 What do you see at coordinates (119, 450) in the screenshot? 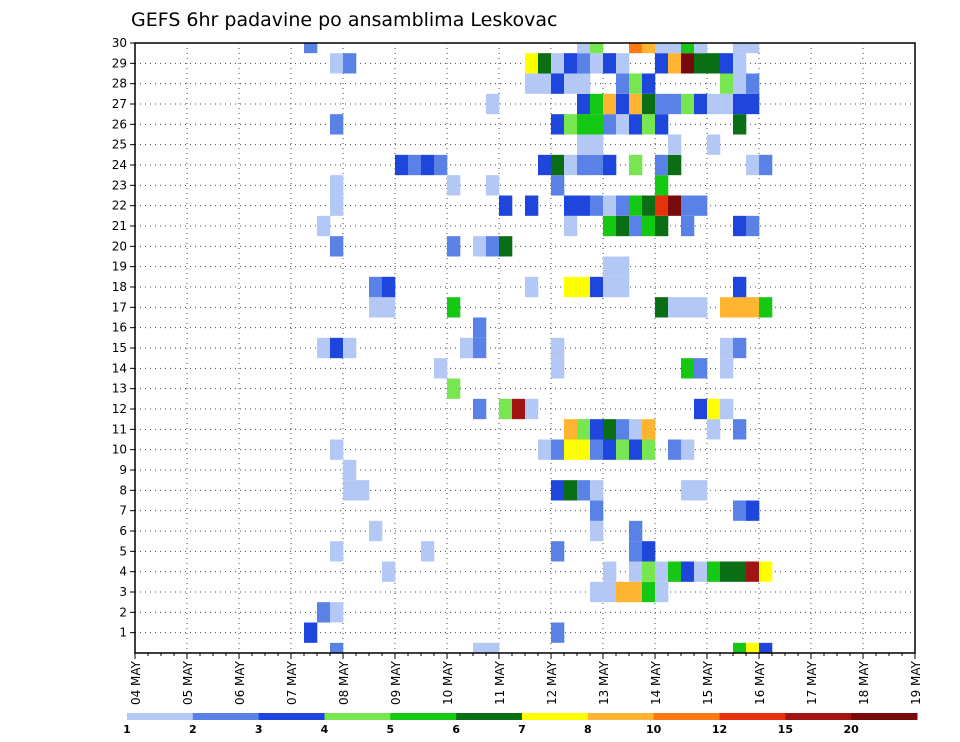
I see `y-tick-label: 10` at bounding box center [119, 450].